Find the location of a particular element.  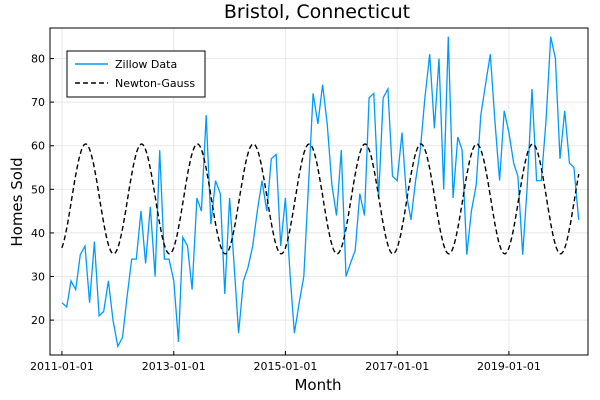

x-tick-label: 2015-01-01 is located at coordinates (285, 366).